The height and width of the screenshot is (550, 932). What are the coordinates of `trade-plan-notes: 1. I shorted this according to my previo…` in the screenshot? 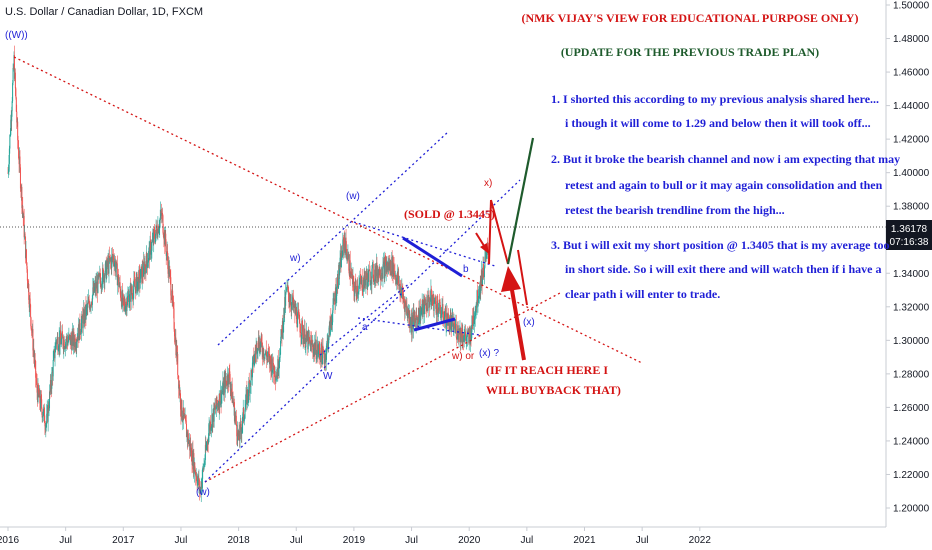 It's located at (725, 196).